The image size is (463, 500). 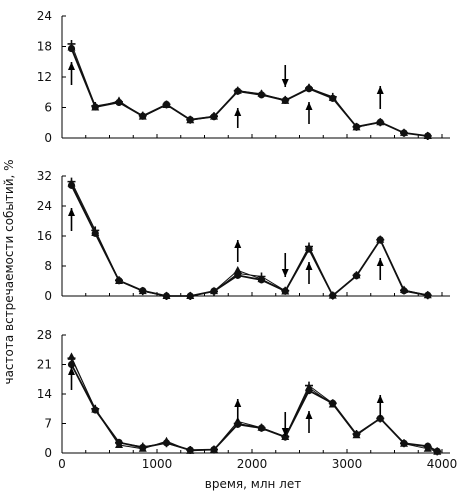 I want to click on y-tick-label: 28, so click(x=44, y=335).